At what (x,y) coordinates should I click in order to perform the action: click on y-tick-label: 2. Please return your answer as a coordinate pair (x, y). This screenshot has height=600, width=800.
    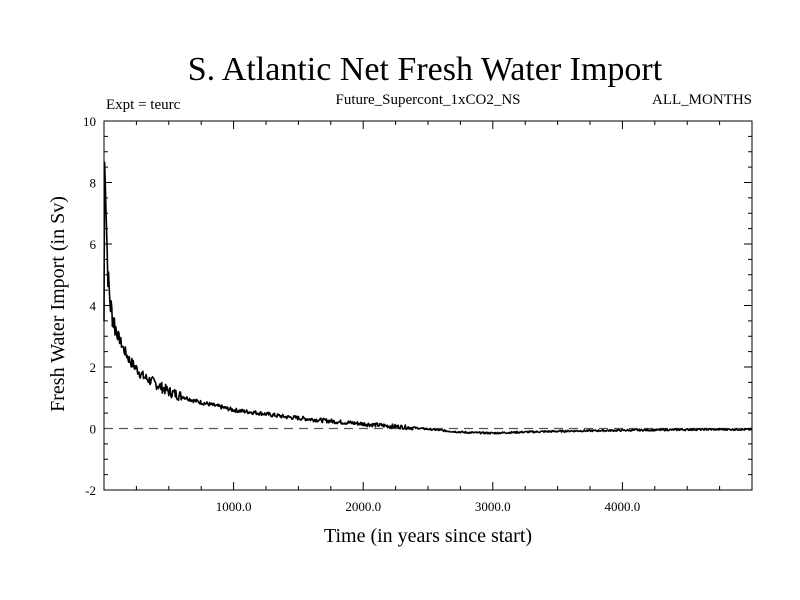
    Looking at the image, I should click on (93, 367).